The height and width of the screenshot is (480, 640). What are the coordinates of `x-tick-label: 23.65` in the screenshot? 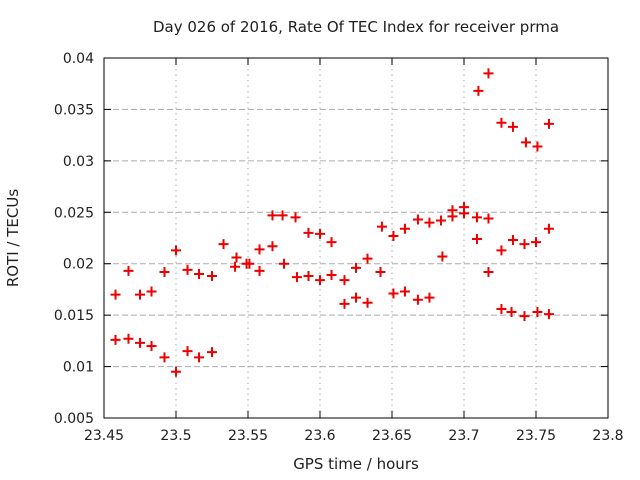 It's located at (392, 436).